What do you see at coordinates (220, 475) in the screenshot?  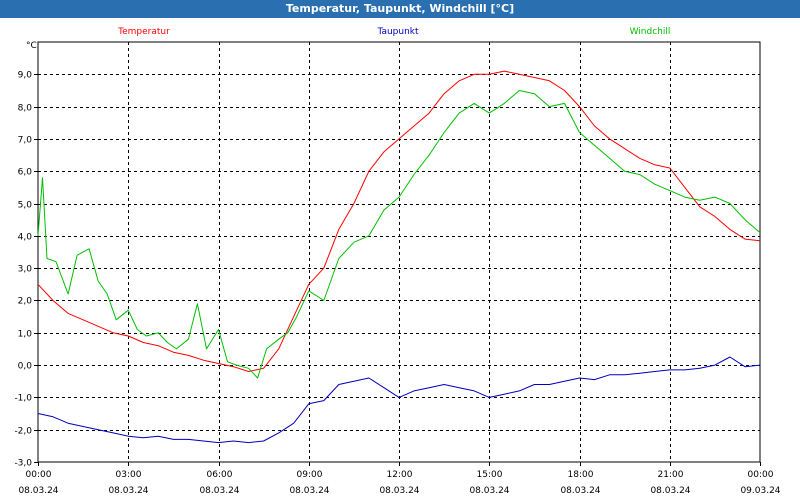 I see `x-tick-time: 06:00` at bounding box center [220, 475].